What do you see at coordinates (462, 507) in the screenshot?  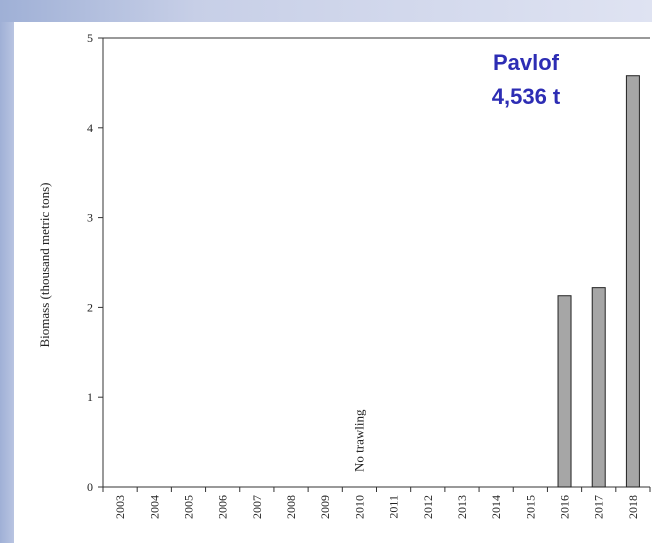 I see `x-tick-label: 2013` at bounding box center [462, 507].